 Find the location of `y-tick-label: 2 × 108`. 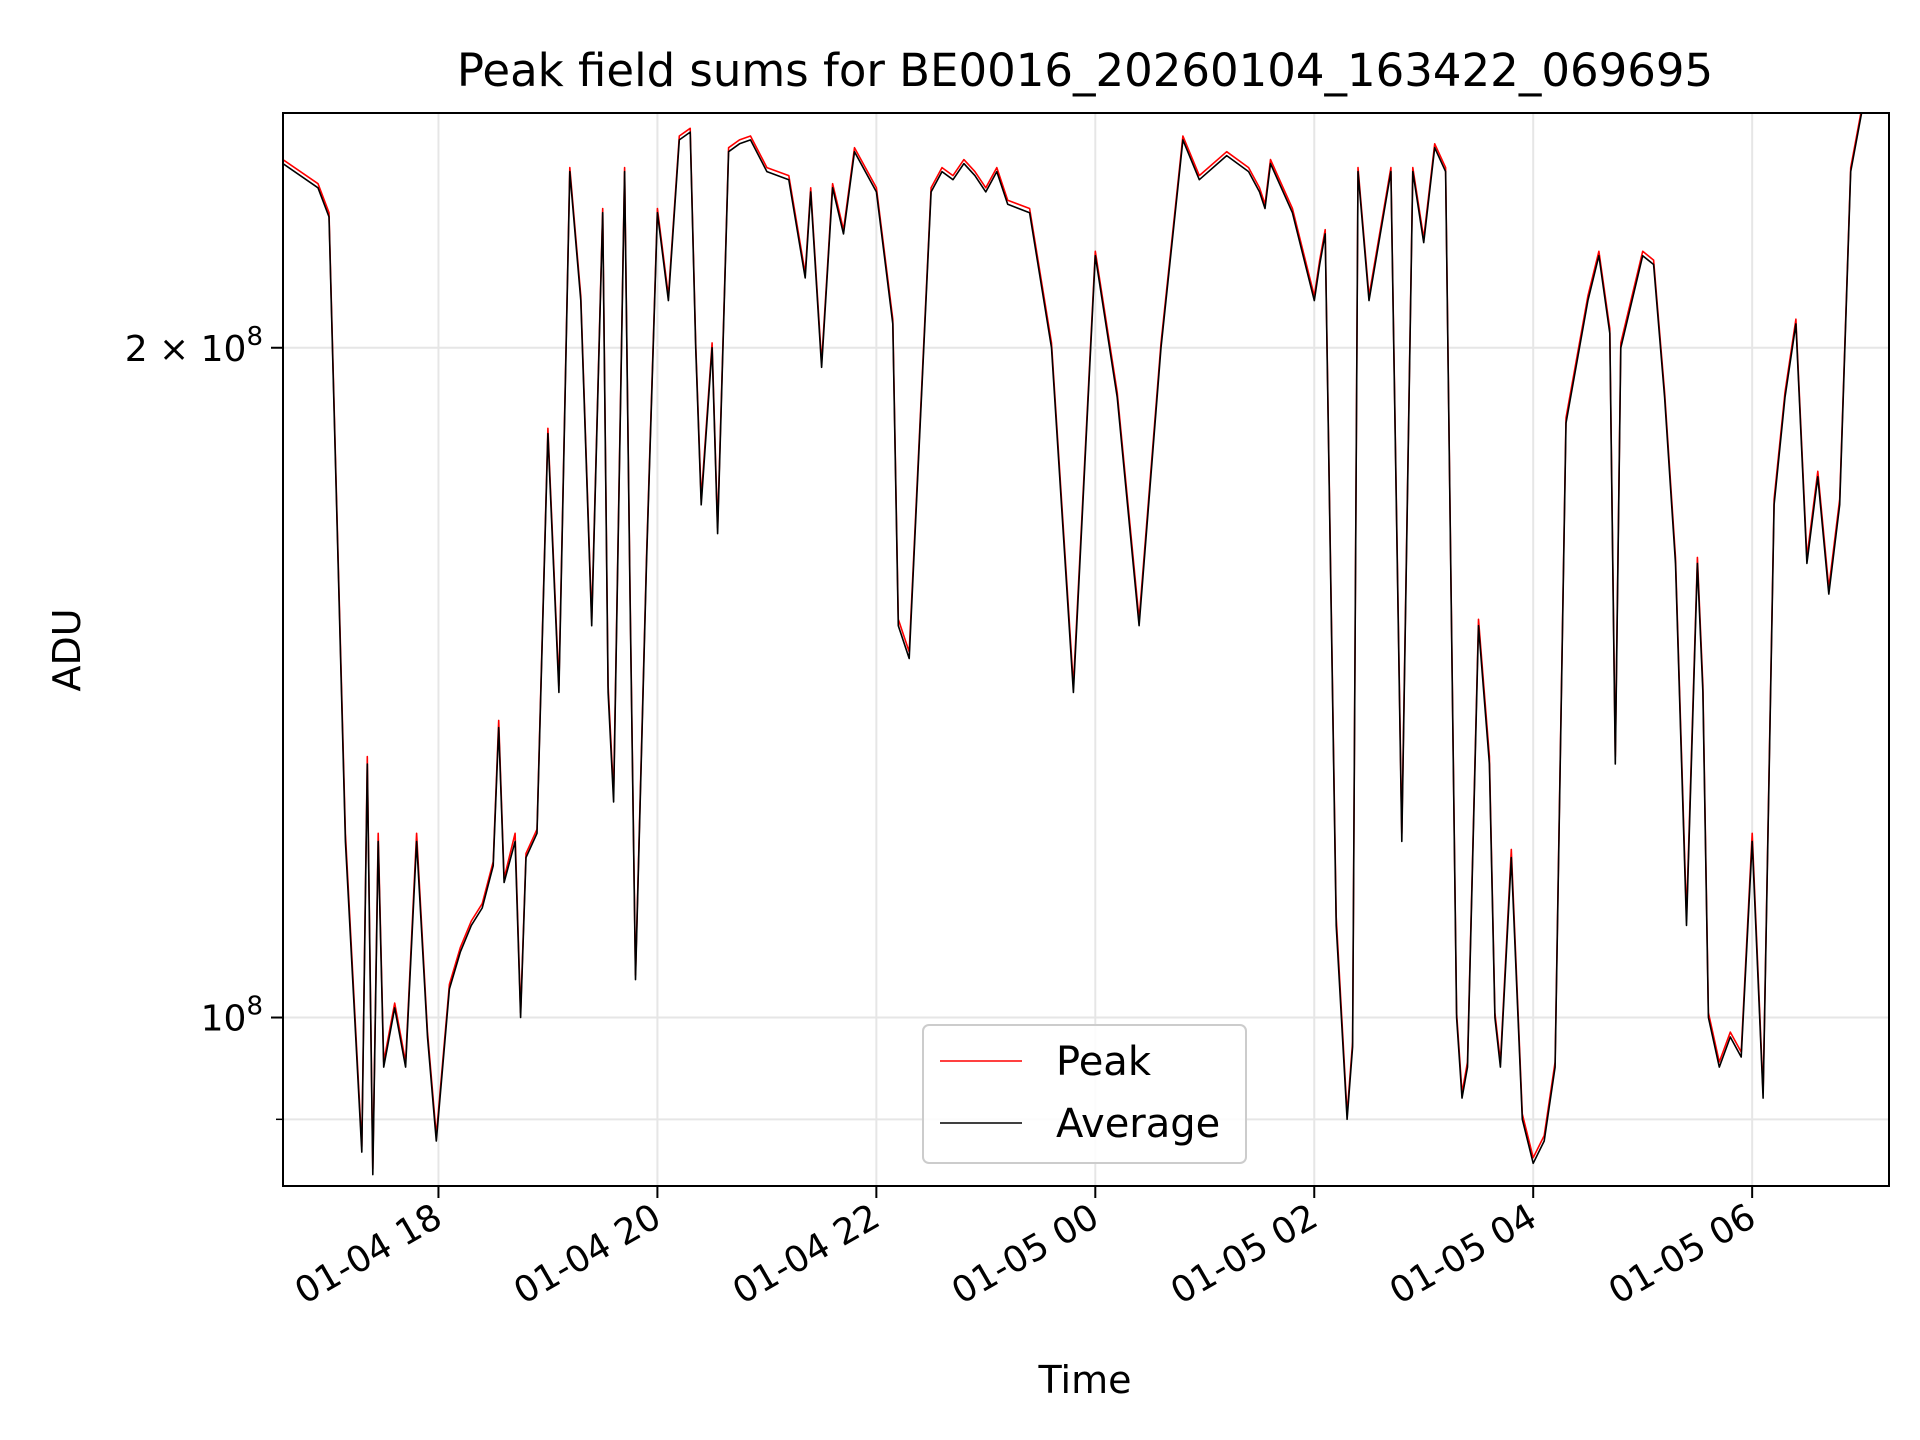

y-tick-label: 2 × 108 is located at coordinates (194, 346).